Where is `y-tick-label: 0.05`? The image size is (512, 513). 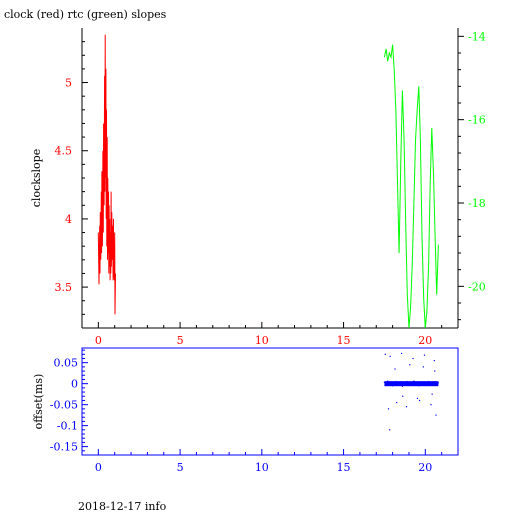
y-tick-label: 0.05 is located at coordinates (66, 363).